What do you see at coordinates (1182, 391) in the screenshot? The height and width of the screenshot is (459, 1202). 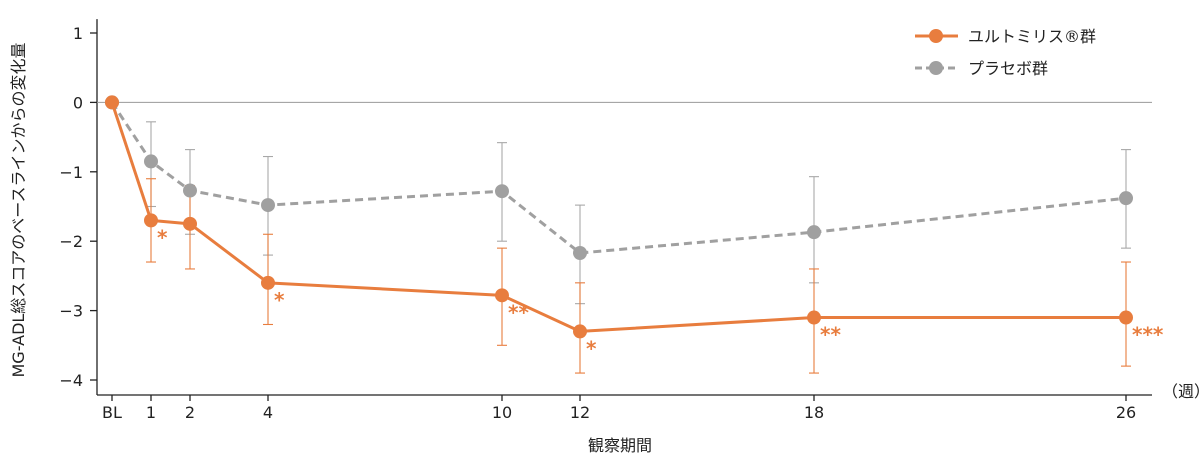 I see `x-axis-unit-label: （週）` at bounding box center [1182, 391].